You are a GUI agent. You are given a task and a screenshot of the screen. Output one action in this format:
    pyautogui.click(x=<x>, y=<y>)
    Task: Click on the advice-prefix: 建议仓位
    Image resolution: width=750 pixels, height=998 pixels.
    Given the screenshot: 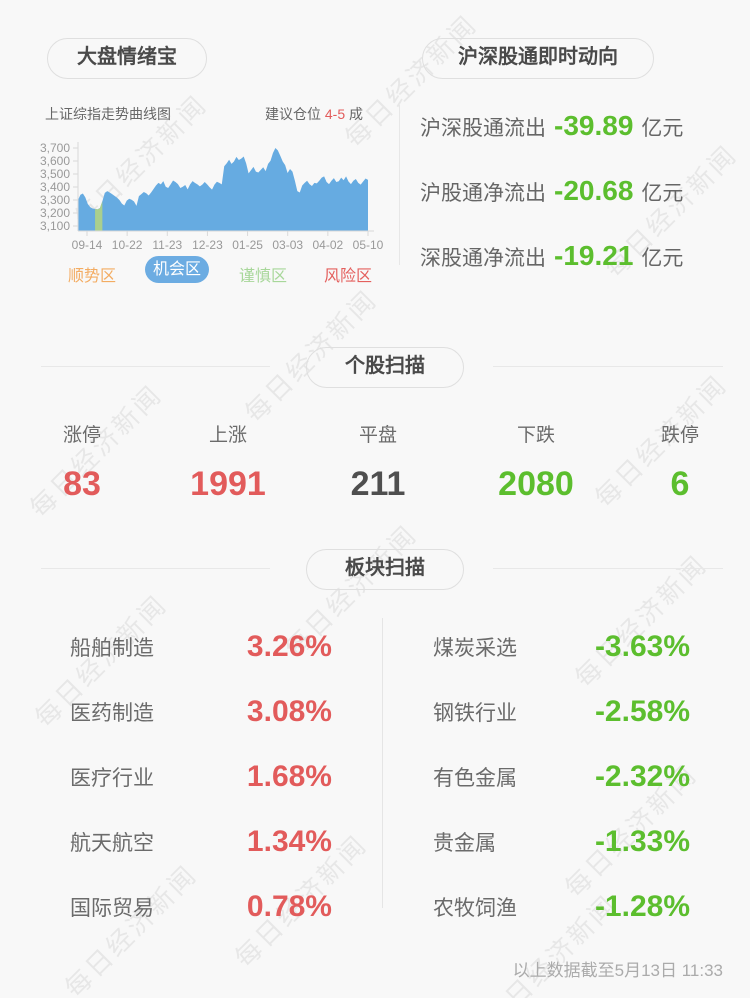 What is the action you would take?
    pyautogui.click(x=293, y=114)
    